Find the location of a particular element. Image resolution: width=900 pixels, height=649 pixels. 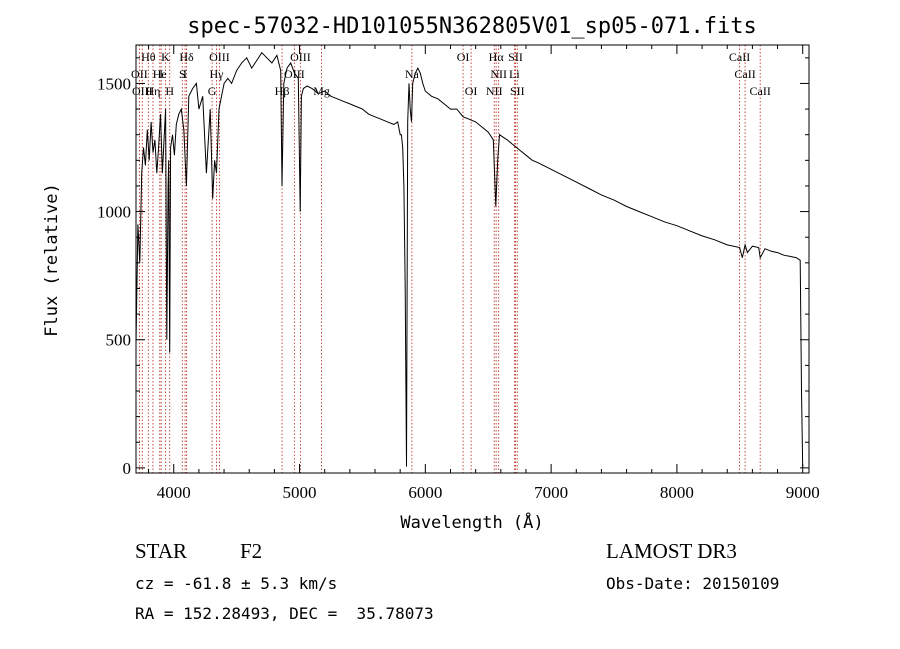

y-tick-label: 0 is located at coordinates (127, 468).